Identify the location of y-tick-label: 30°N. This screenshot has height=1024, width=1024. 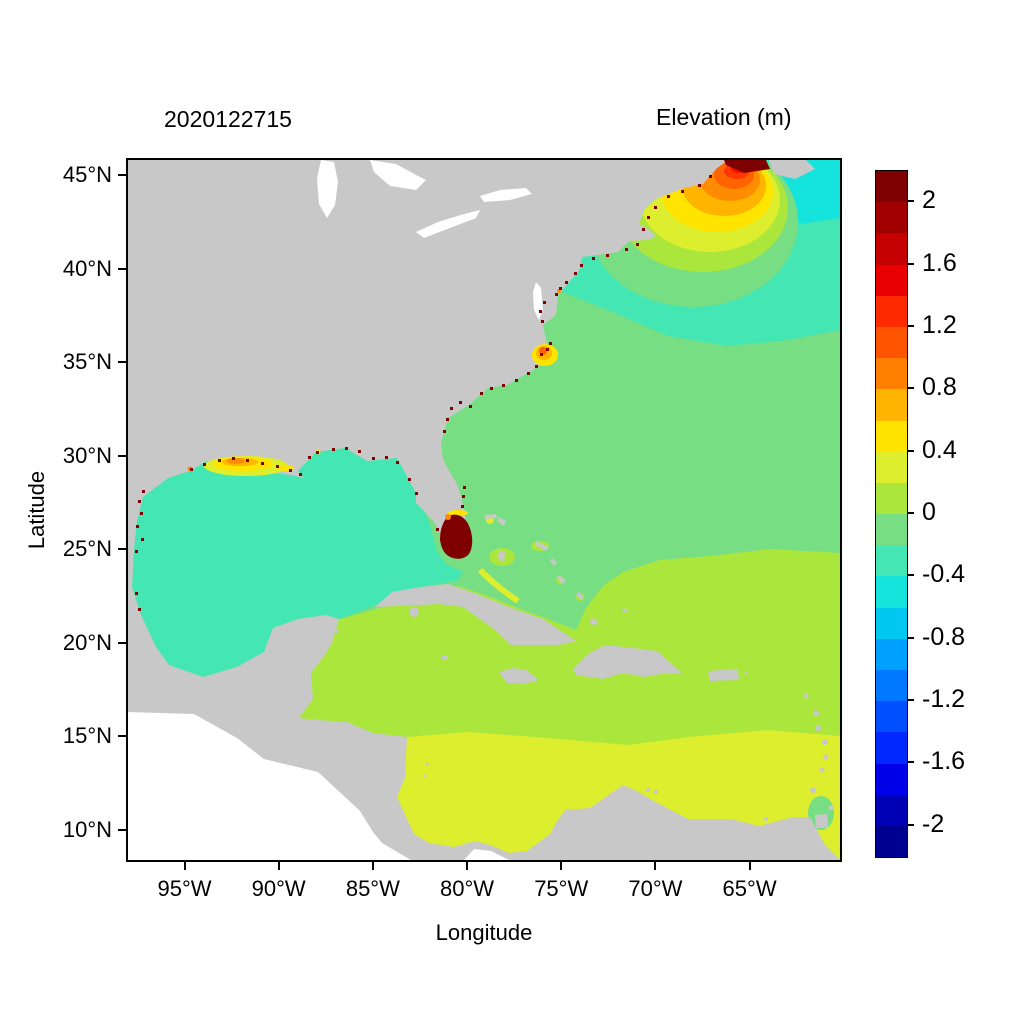
(87, 455).